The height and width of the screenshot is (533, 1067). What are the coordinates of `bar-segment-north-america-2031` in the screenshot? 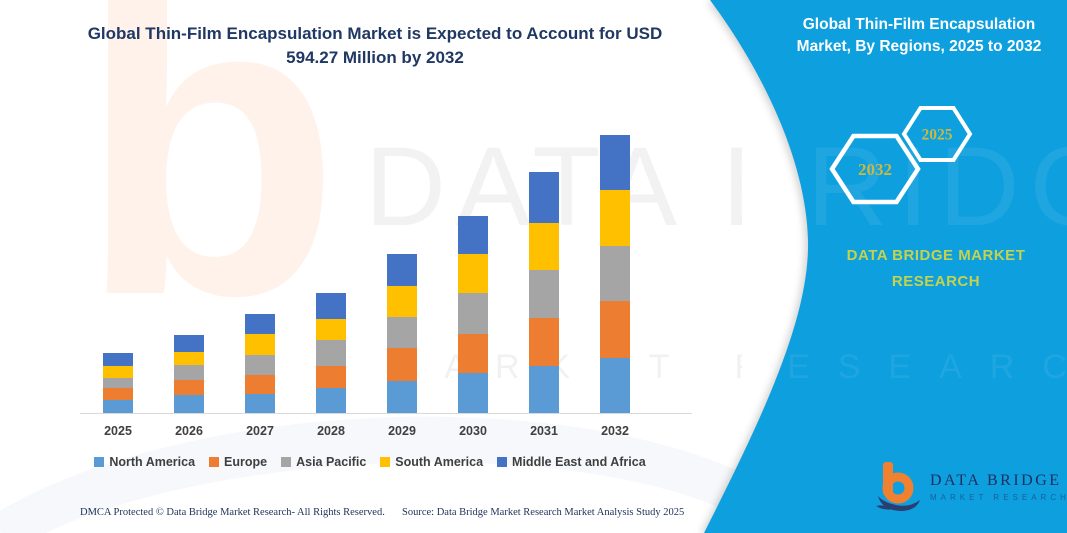 It's located at (544, 389).